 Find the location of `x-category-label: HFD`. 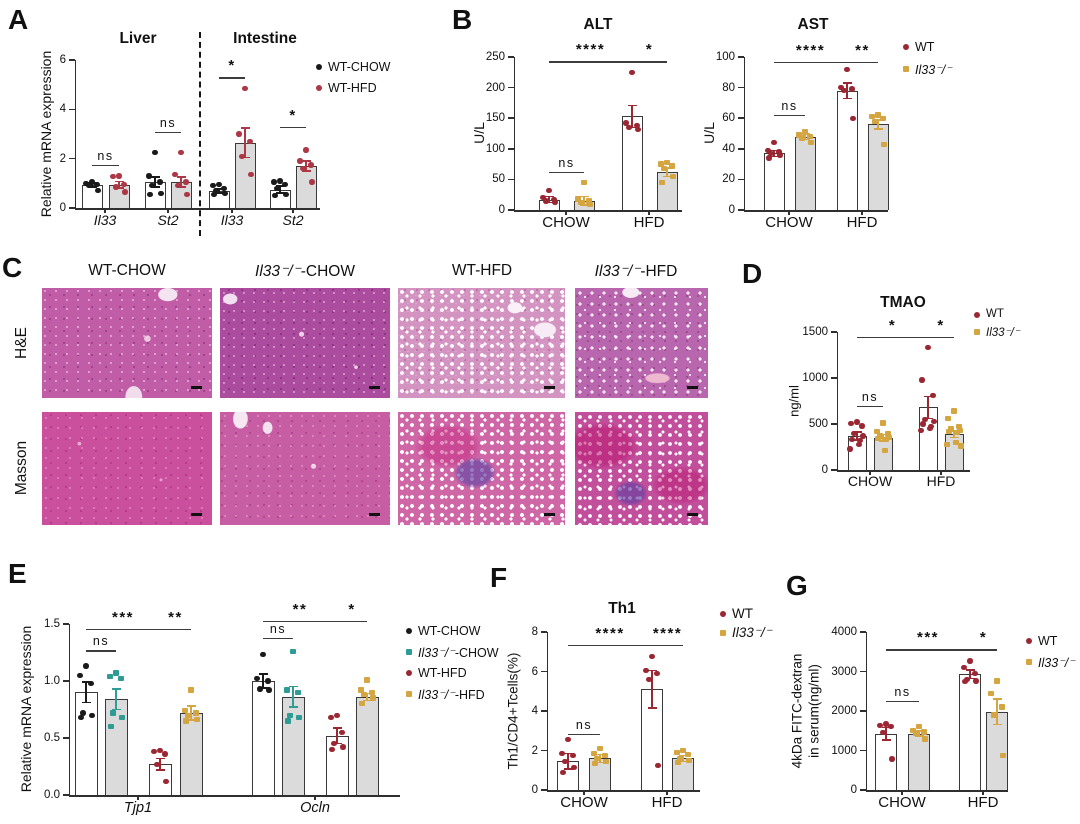

x-category-label: HFD is located at coordinates (649, 222).